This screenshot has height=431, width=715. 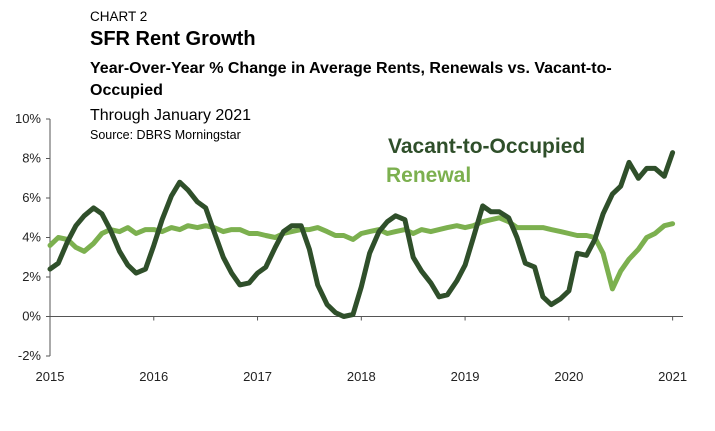 What do you see at coordinates (257, 376) in the screenshot?
I see `x-tick-label: 2017` at bounding box center [257, 376].